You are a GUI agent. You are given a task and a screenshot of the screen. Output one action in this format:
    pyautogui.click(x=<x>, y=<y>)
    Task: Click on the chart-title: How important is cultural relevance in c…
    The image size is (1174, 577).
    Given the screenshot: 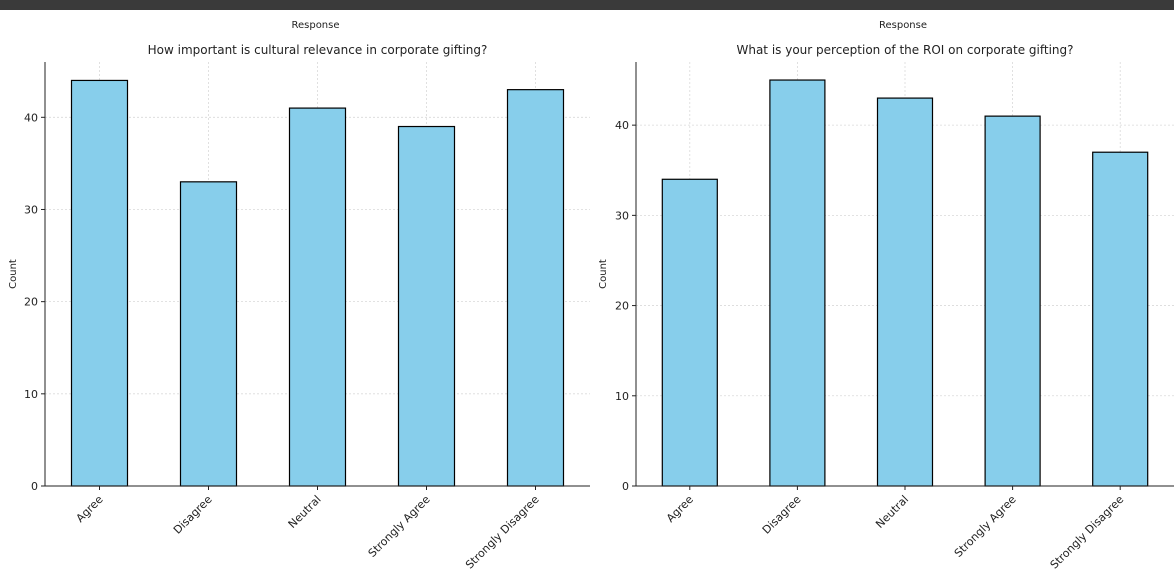 What is the action you would take?
    pyautogui.click(x=318, y=50)
    